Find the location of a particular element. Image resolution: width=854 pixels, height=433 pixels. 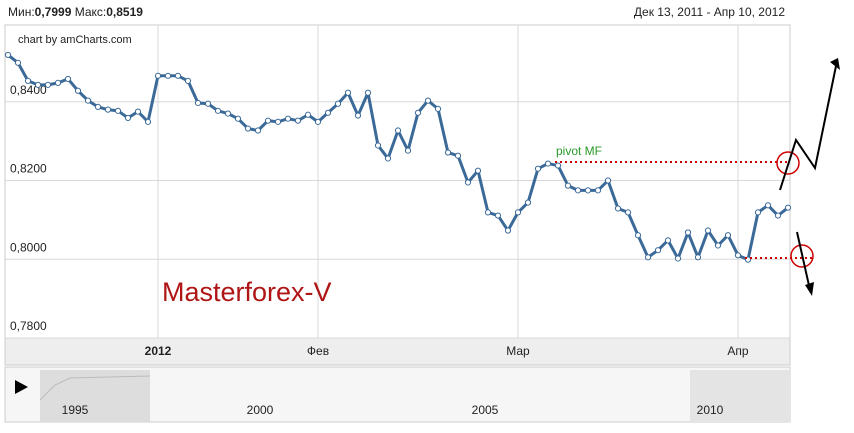

y-tick-label: 0,7800 is located at coordinates (28, 326).